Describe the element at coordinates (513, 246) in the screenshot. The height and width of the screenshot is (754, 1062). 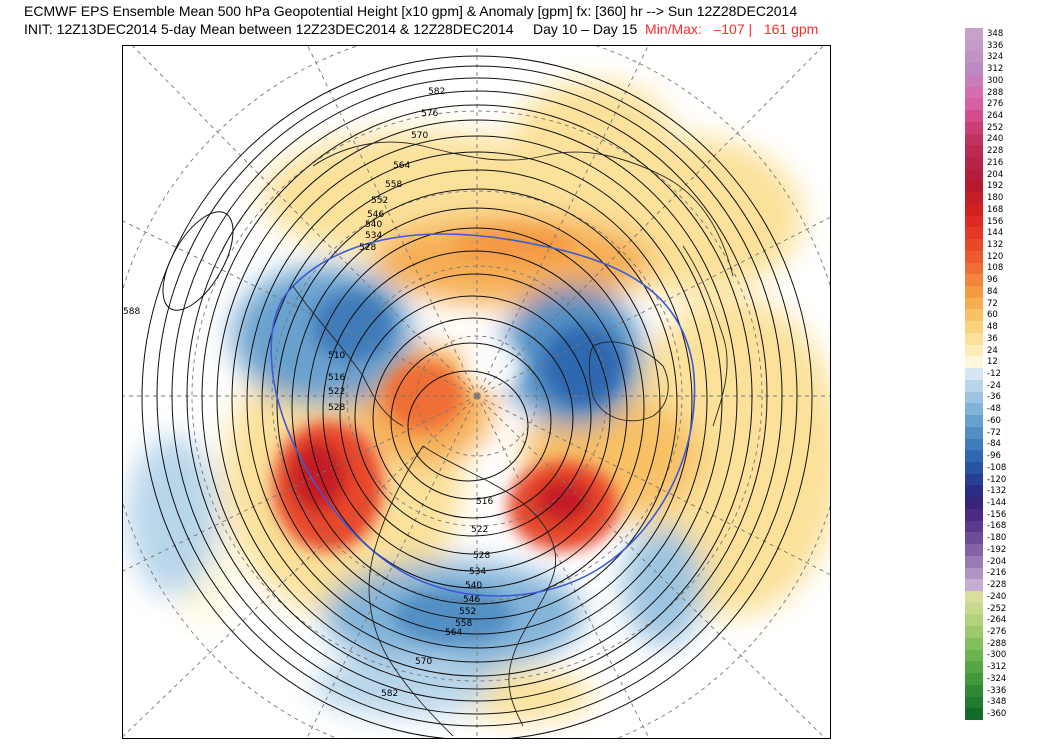
I see `anomaly-core-siberia-band` at that location.